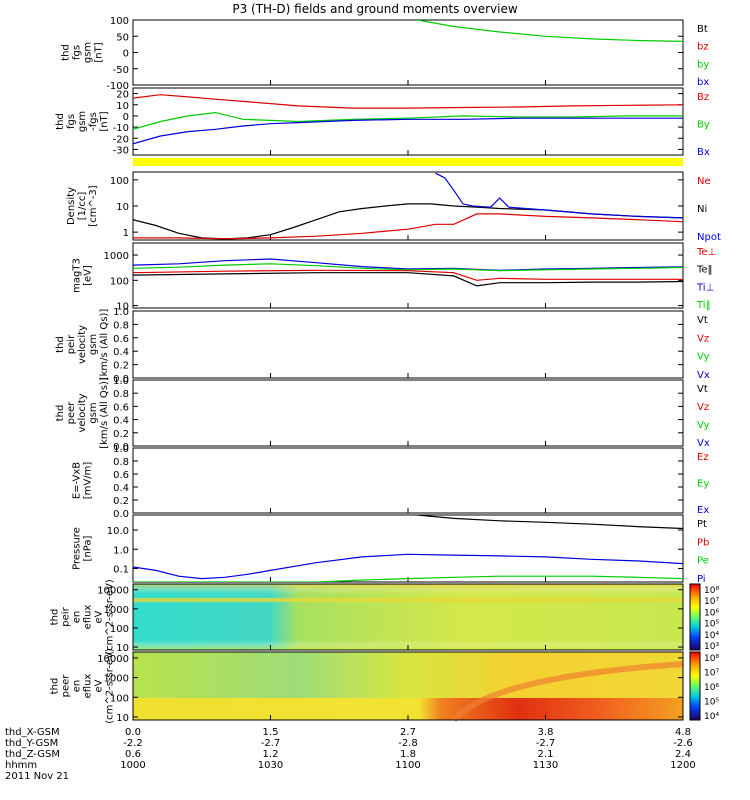  I want to click on legend-Ti⊥: Ti⊥, so click(705, 287).